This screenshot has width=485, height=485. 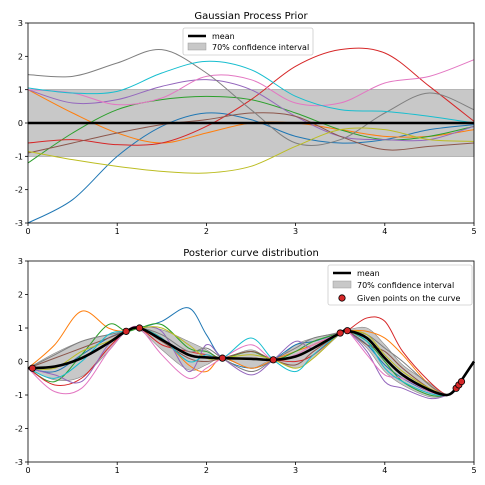 What do you see at coordinates (408, 298) in the screenshot?
I see `legend-label-points: Given points on the curve` at bounding box center [408, 298].